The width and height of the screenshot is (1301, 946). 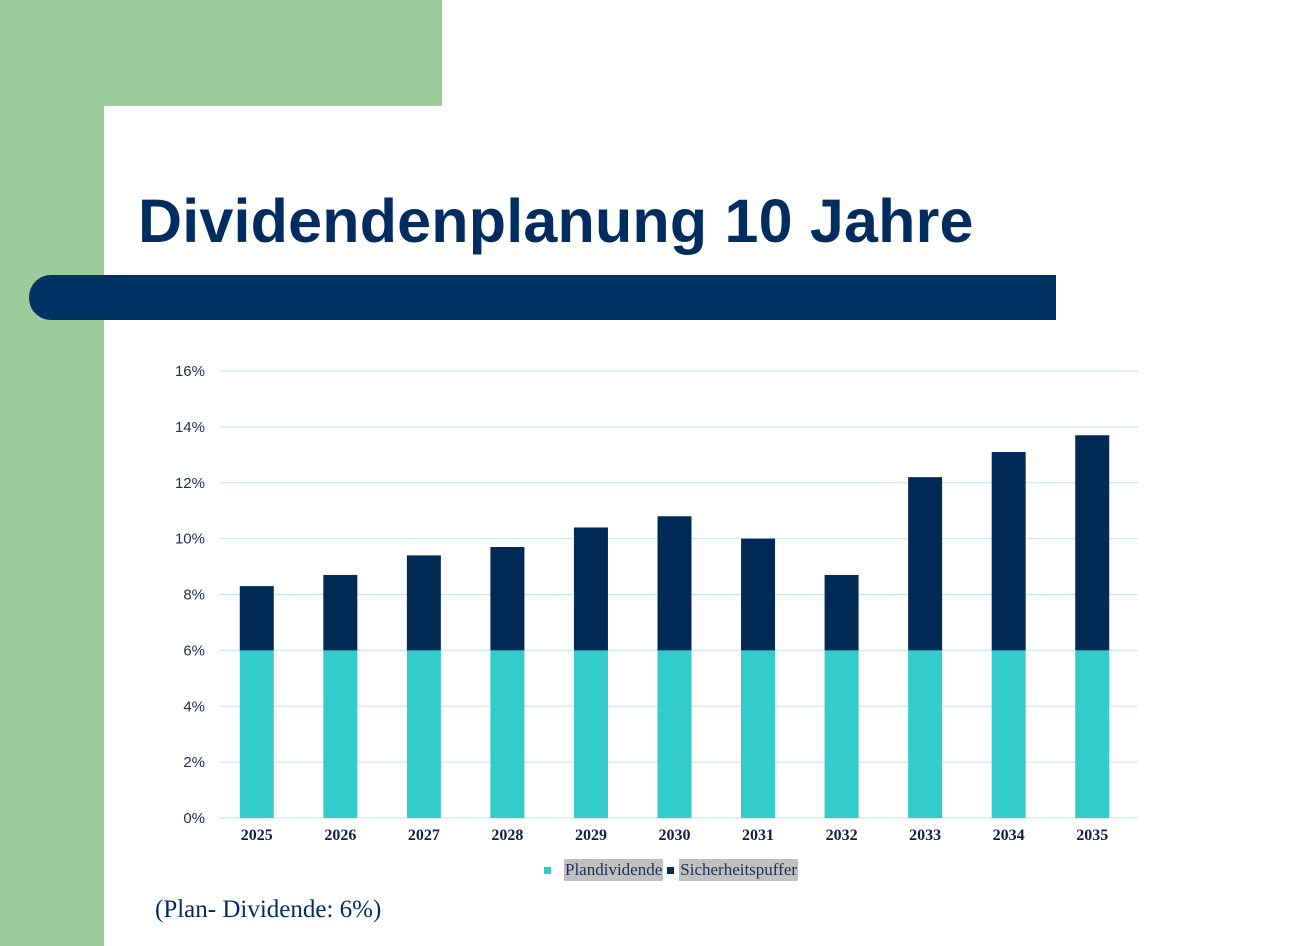 What do you see at coordinates (424, 835) in the screenshot?
I see `x-tick-label: 2027` at bounding box center [424, 835].